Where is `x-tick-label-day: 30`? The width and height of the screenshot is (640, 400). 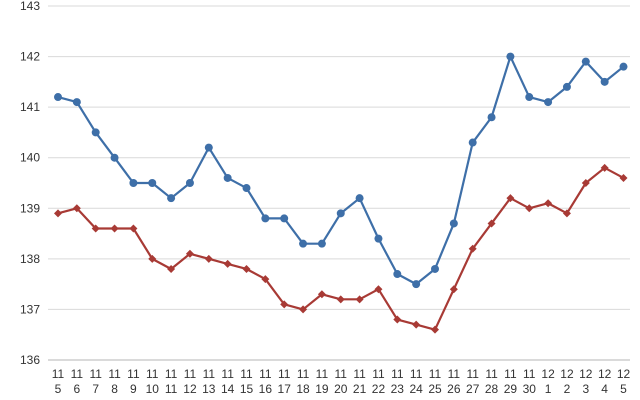
x-tick-label-day: 30 is located at coordinates (530, 389).